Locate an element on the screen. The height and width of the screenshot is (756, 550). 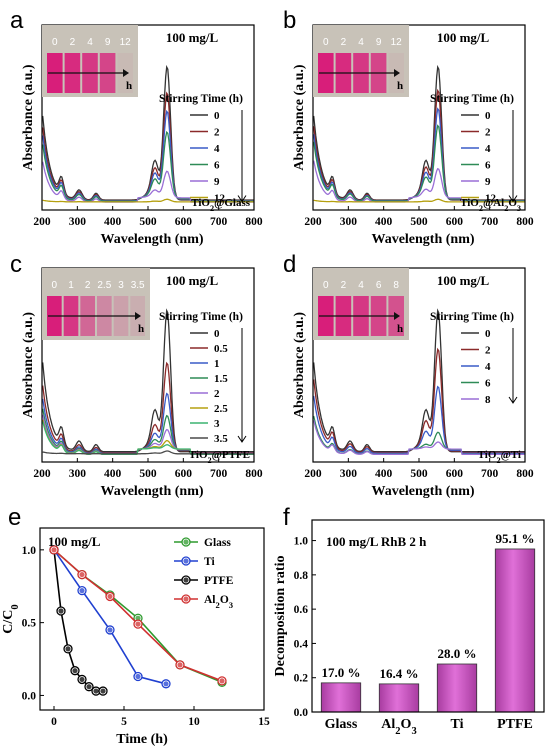
x-tick-label: 10 is located at coordinates (194, 722).